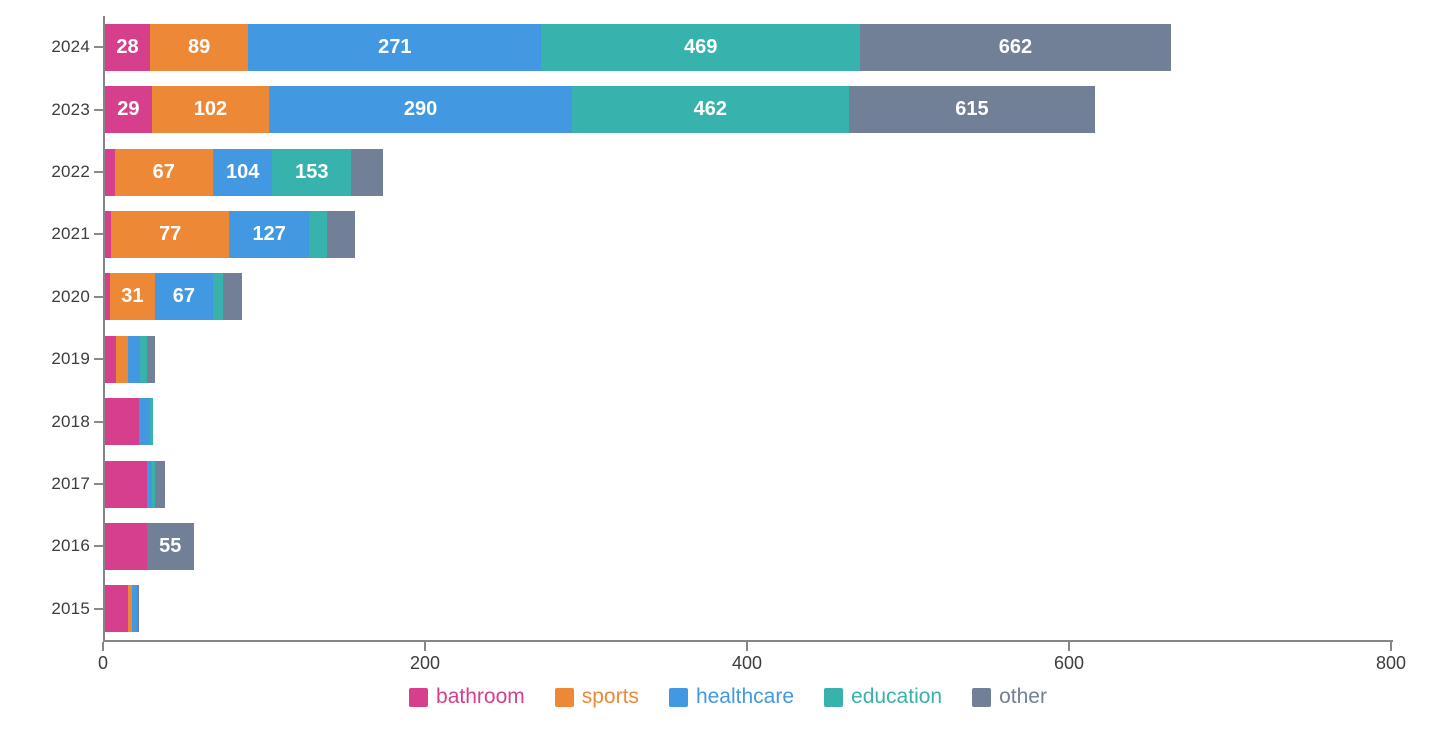 The height and width of the screenshot is (745, 1456). I want to click on x-tick-label: 400, so click(747, 663).